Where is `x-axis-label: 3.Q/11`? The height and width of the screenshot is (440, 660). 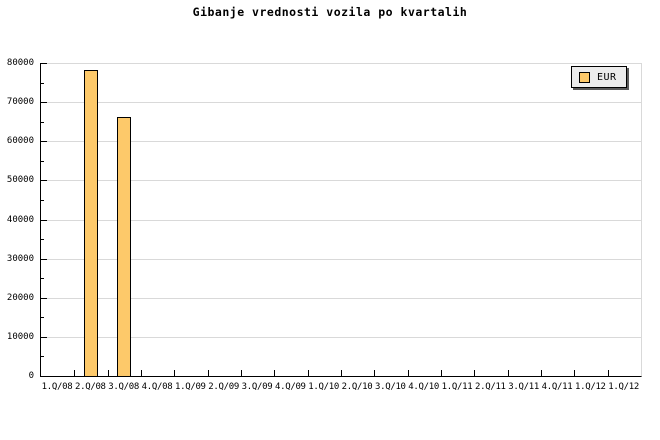 x-axis-label: 3.Q/11 is located at coordinates (524, 387).